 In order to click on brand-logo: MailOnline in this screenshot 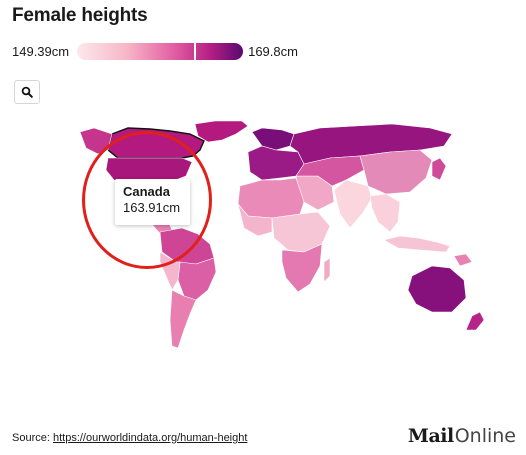, I will do `click(462, 436)`.